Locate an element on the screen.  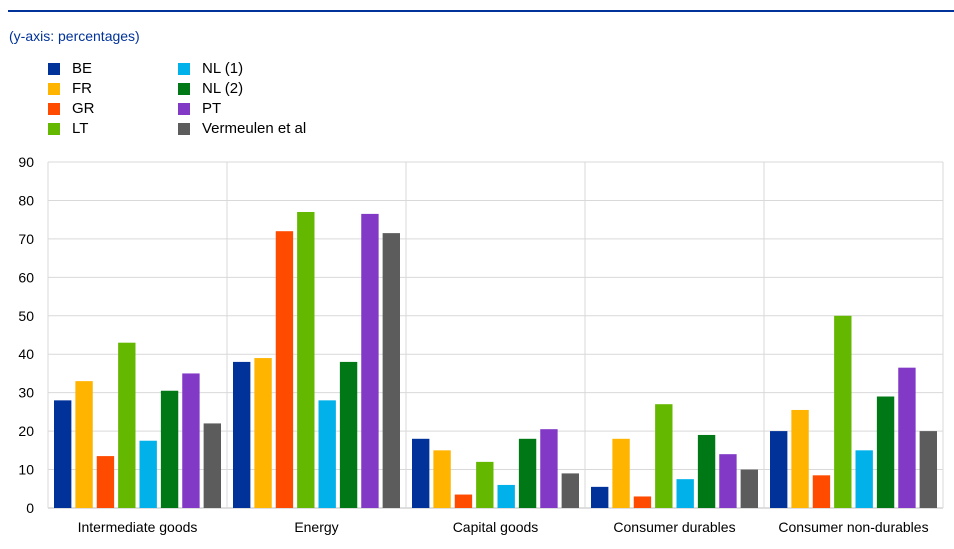
bar-nl-2--3 is located at coordinates (706, 471).